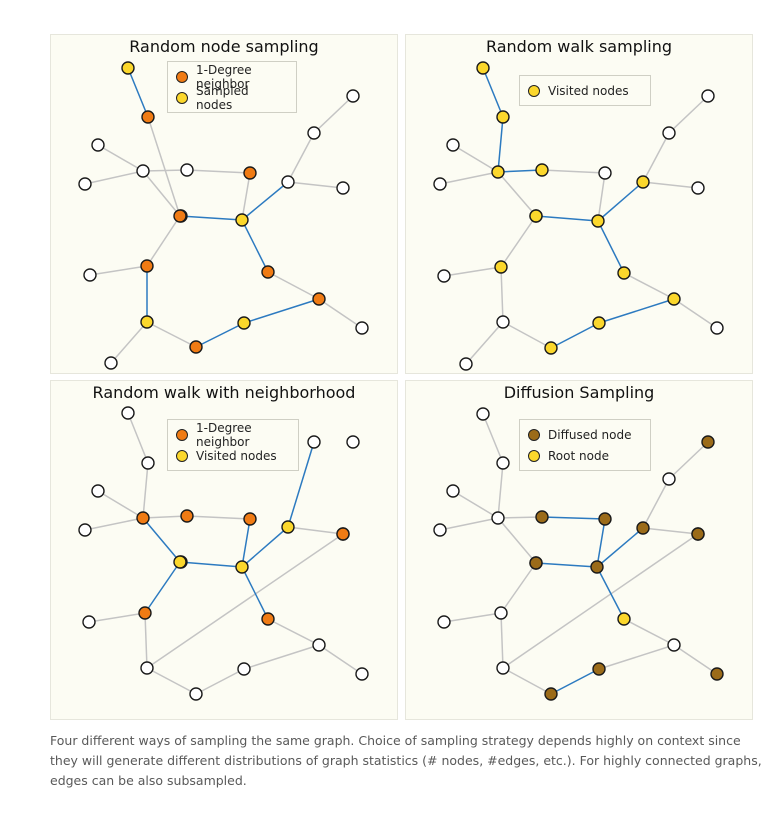 Image resolution: width=784 pixels, height=813 pixels. What do you see at coordinates (590, 434) in the screenshot?
I see `legend-label: Diffused node` at bounding box center [590, 434].